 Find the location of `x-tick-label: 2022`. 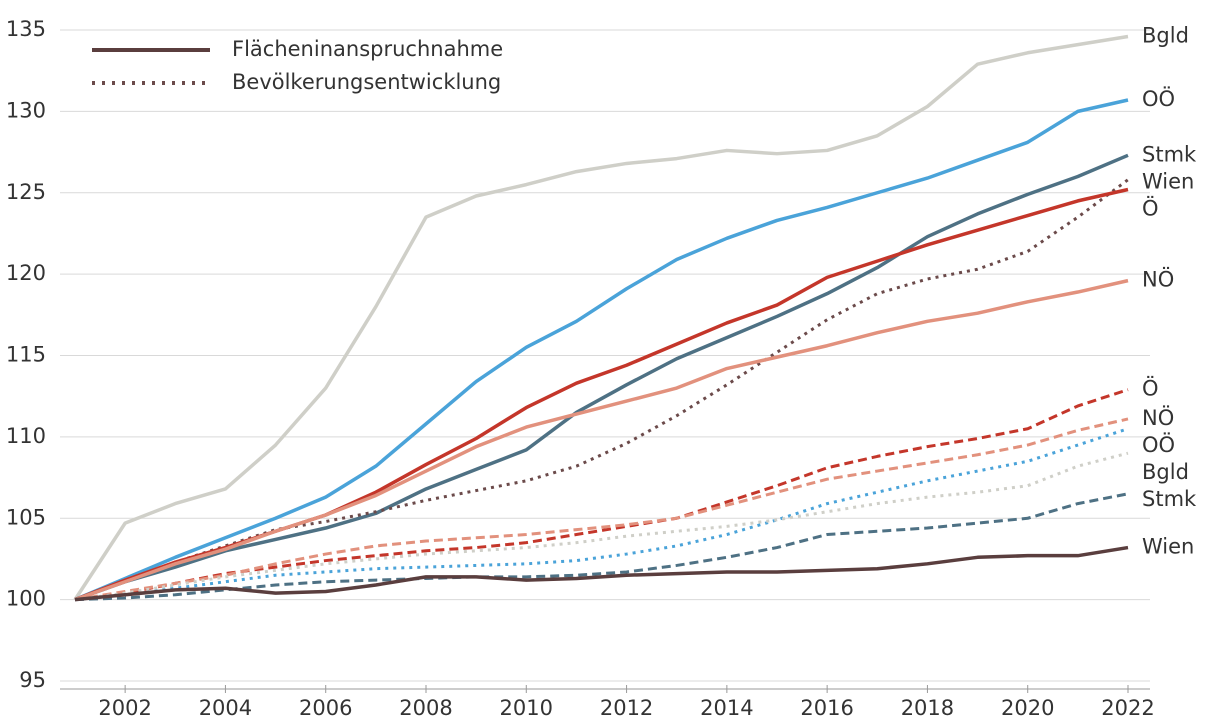

x-tick-label: 2022 is located at coordinates (1127, 708).